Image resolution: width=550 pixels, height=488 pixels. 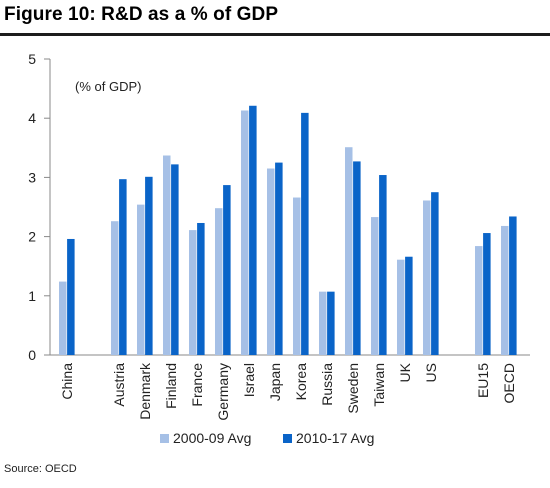 What do you see at coordinates (275, 382) in the screenshot?
I see `x-tick-label: Japan` at bounding box center [275, 382].